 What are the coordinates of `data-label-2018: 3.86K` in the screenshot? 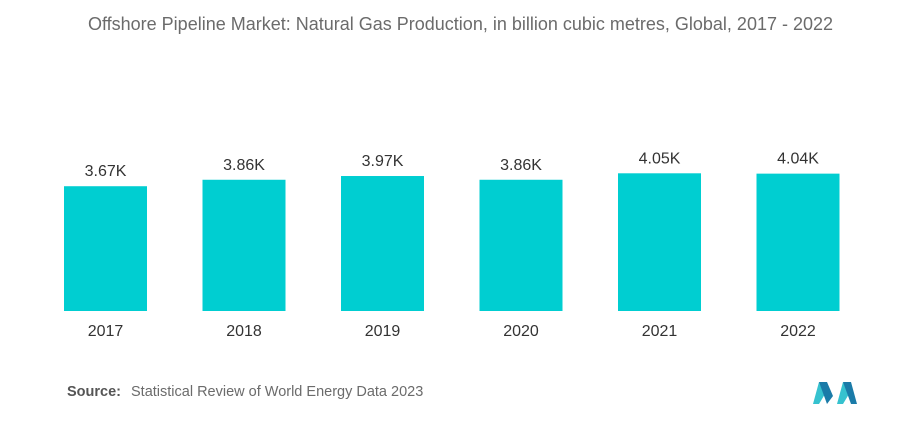 It's located at (244, 165).